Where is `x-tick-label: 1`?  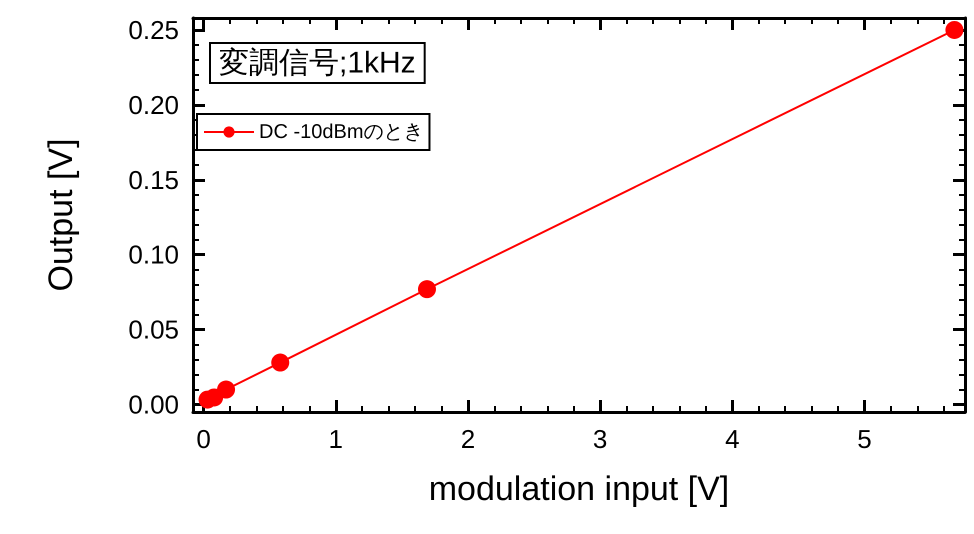
x-tick-label: 1 is located at coordinates (335, 439).